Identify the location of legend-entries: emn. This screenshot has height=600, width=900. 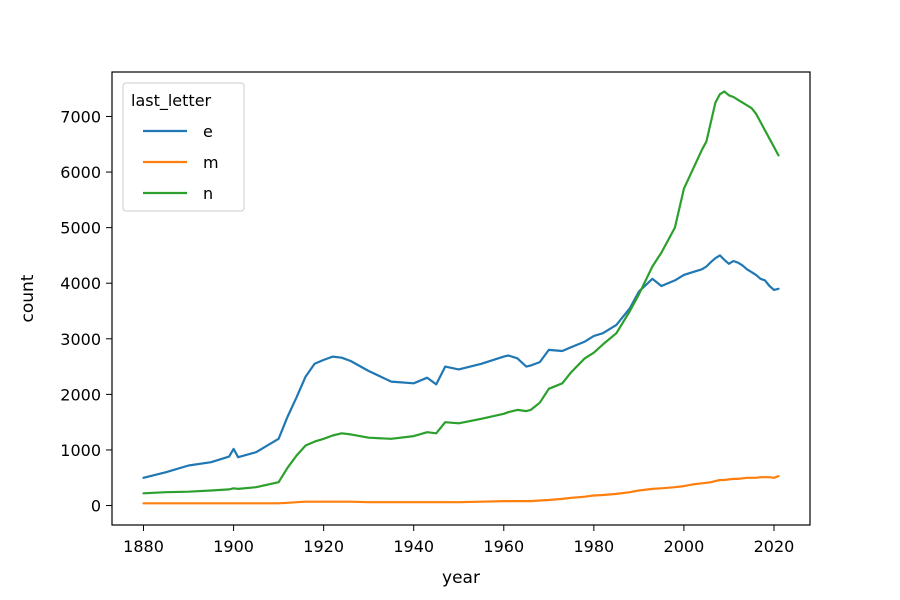
(181, 162).